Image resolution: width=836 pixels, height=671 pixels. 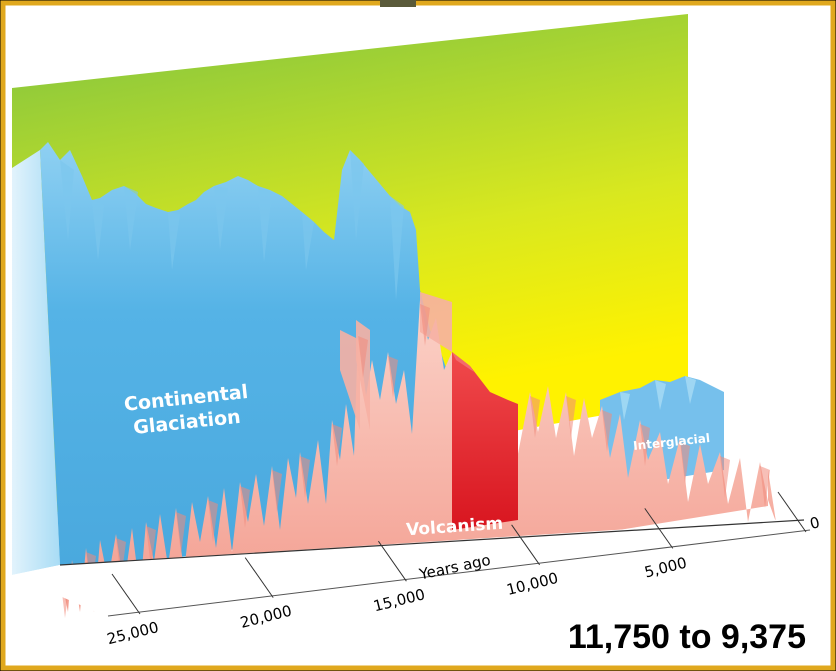 I want to click on interglacial-layer, so click(x=662, y=433).